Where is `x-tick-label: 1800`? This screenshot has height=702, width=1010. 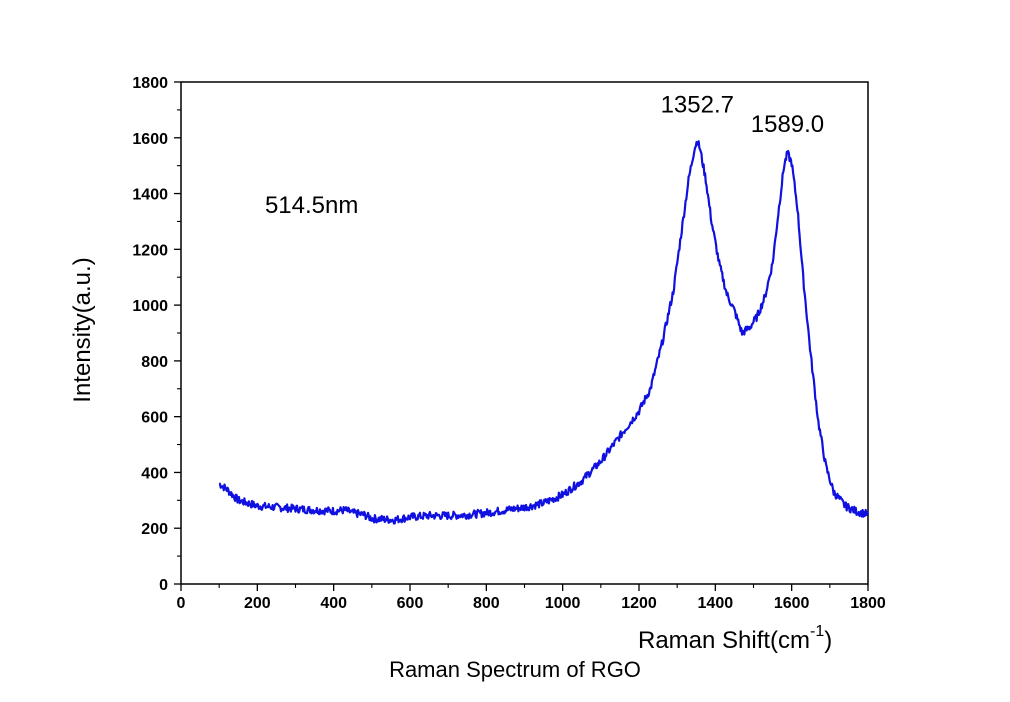
x-tick-label: 1800 is located at coordinates (868, 603).